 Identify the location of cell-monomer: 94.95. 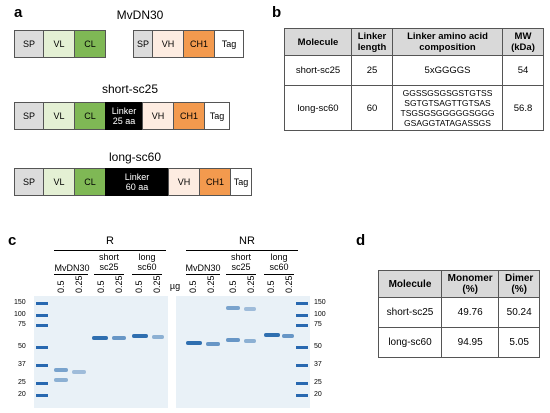
(470, 342).